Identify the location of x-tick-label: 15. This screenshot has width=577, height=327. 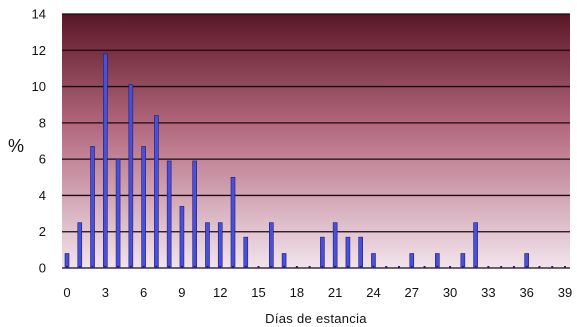
(258, 292).